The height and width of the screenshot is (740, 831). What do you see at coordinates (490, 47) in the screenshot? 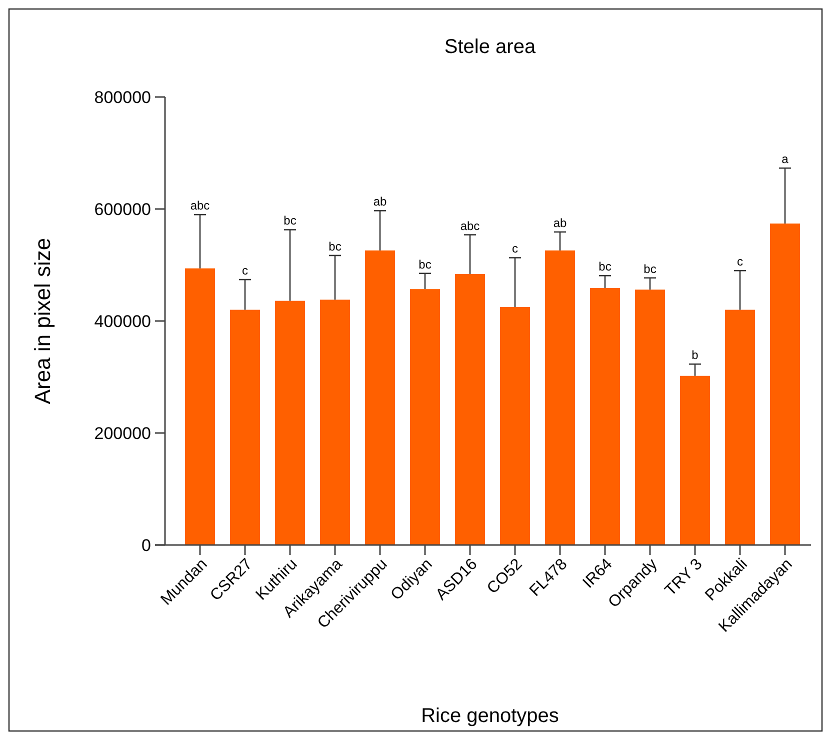
I see `chart-title: Stele area` at bounding box center [490, 47].